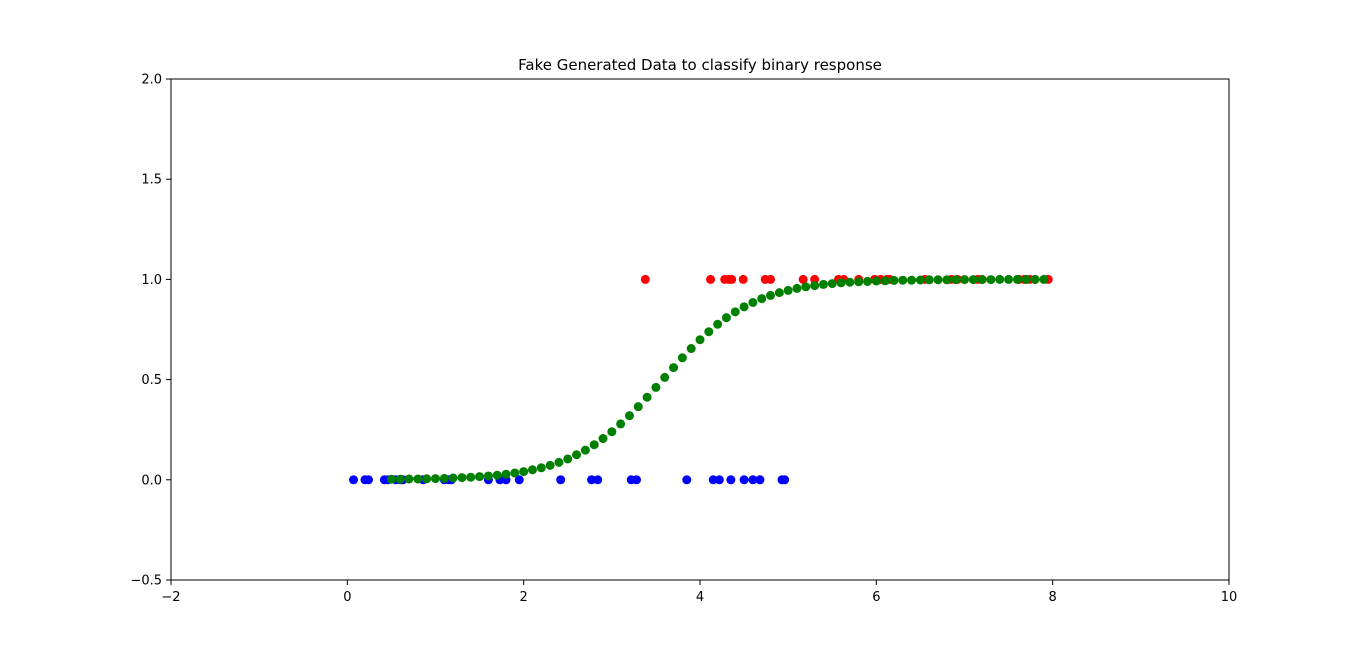 The width and height of the screenshot is (1366, 652). What do you see at coordinates (1229, 597) in the screenshot?
I see `x-tick-label: 10` at bounding box center [1229, 597].